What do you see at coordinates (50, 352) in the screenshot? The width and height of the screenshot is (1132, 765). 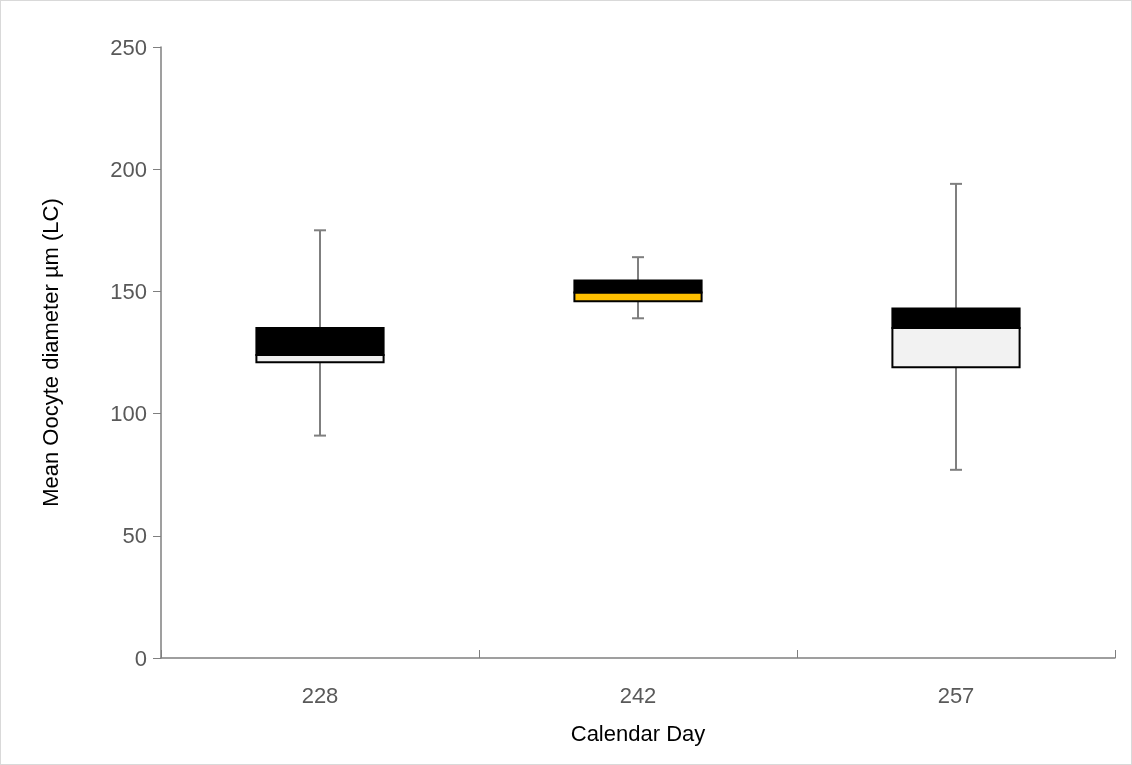 I see `y-axis-title: Mean Oocyte diameter µm (LC)` at bounding box center [50, 352].